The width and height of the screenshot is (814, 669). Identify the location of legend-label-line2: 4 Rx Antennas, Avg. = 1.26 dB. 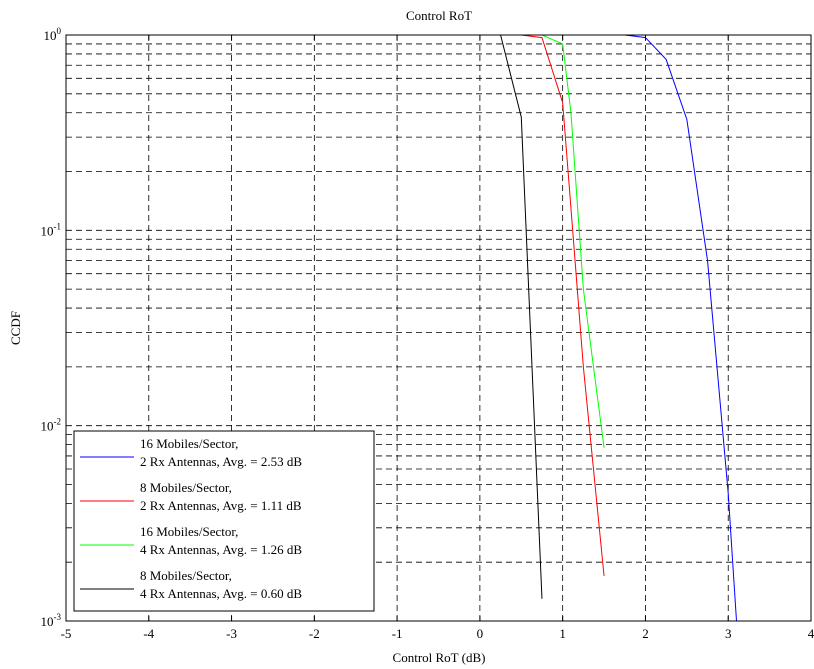
(221, 549).